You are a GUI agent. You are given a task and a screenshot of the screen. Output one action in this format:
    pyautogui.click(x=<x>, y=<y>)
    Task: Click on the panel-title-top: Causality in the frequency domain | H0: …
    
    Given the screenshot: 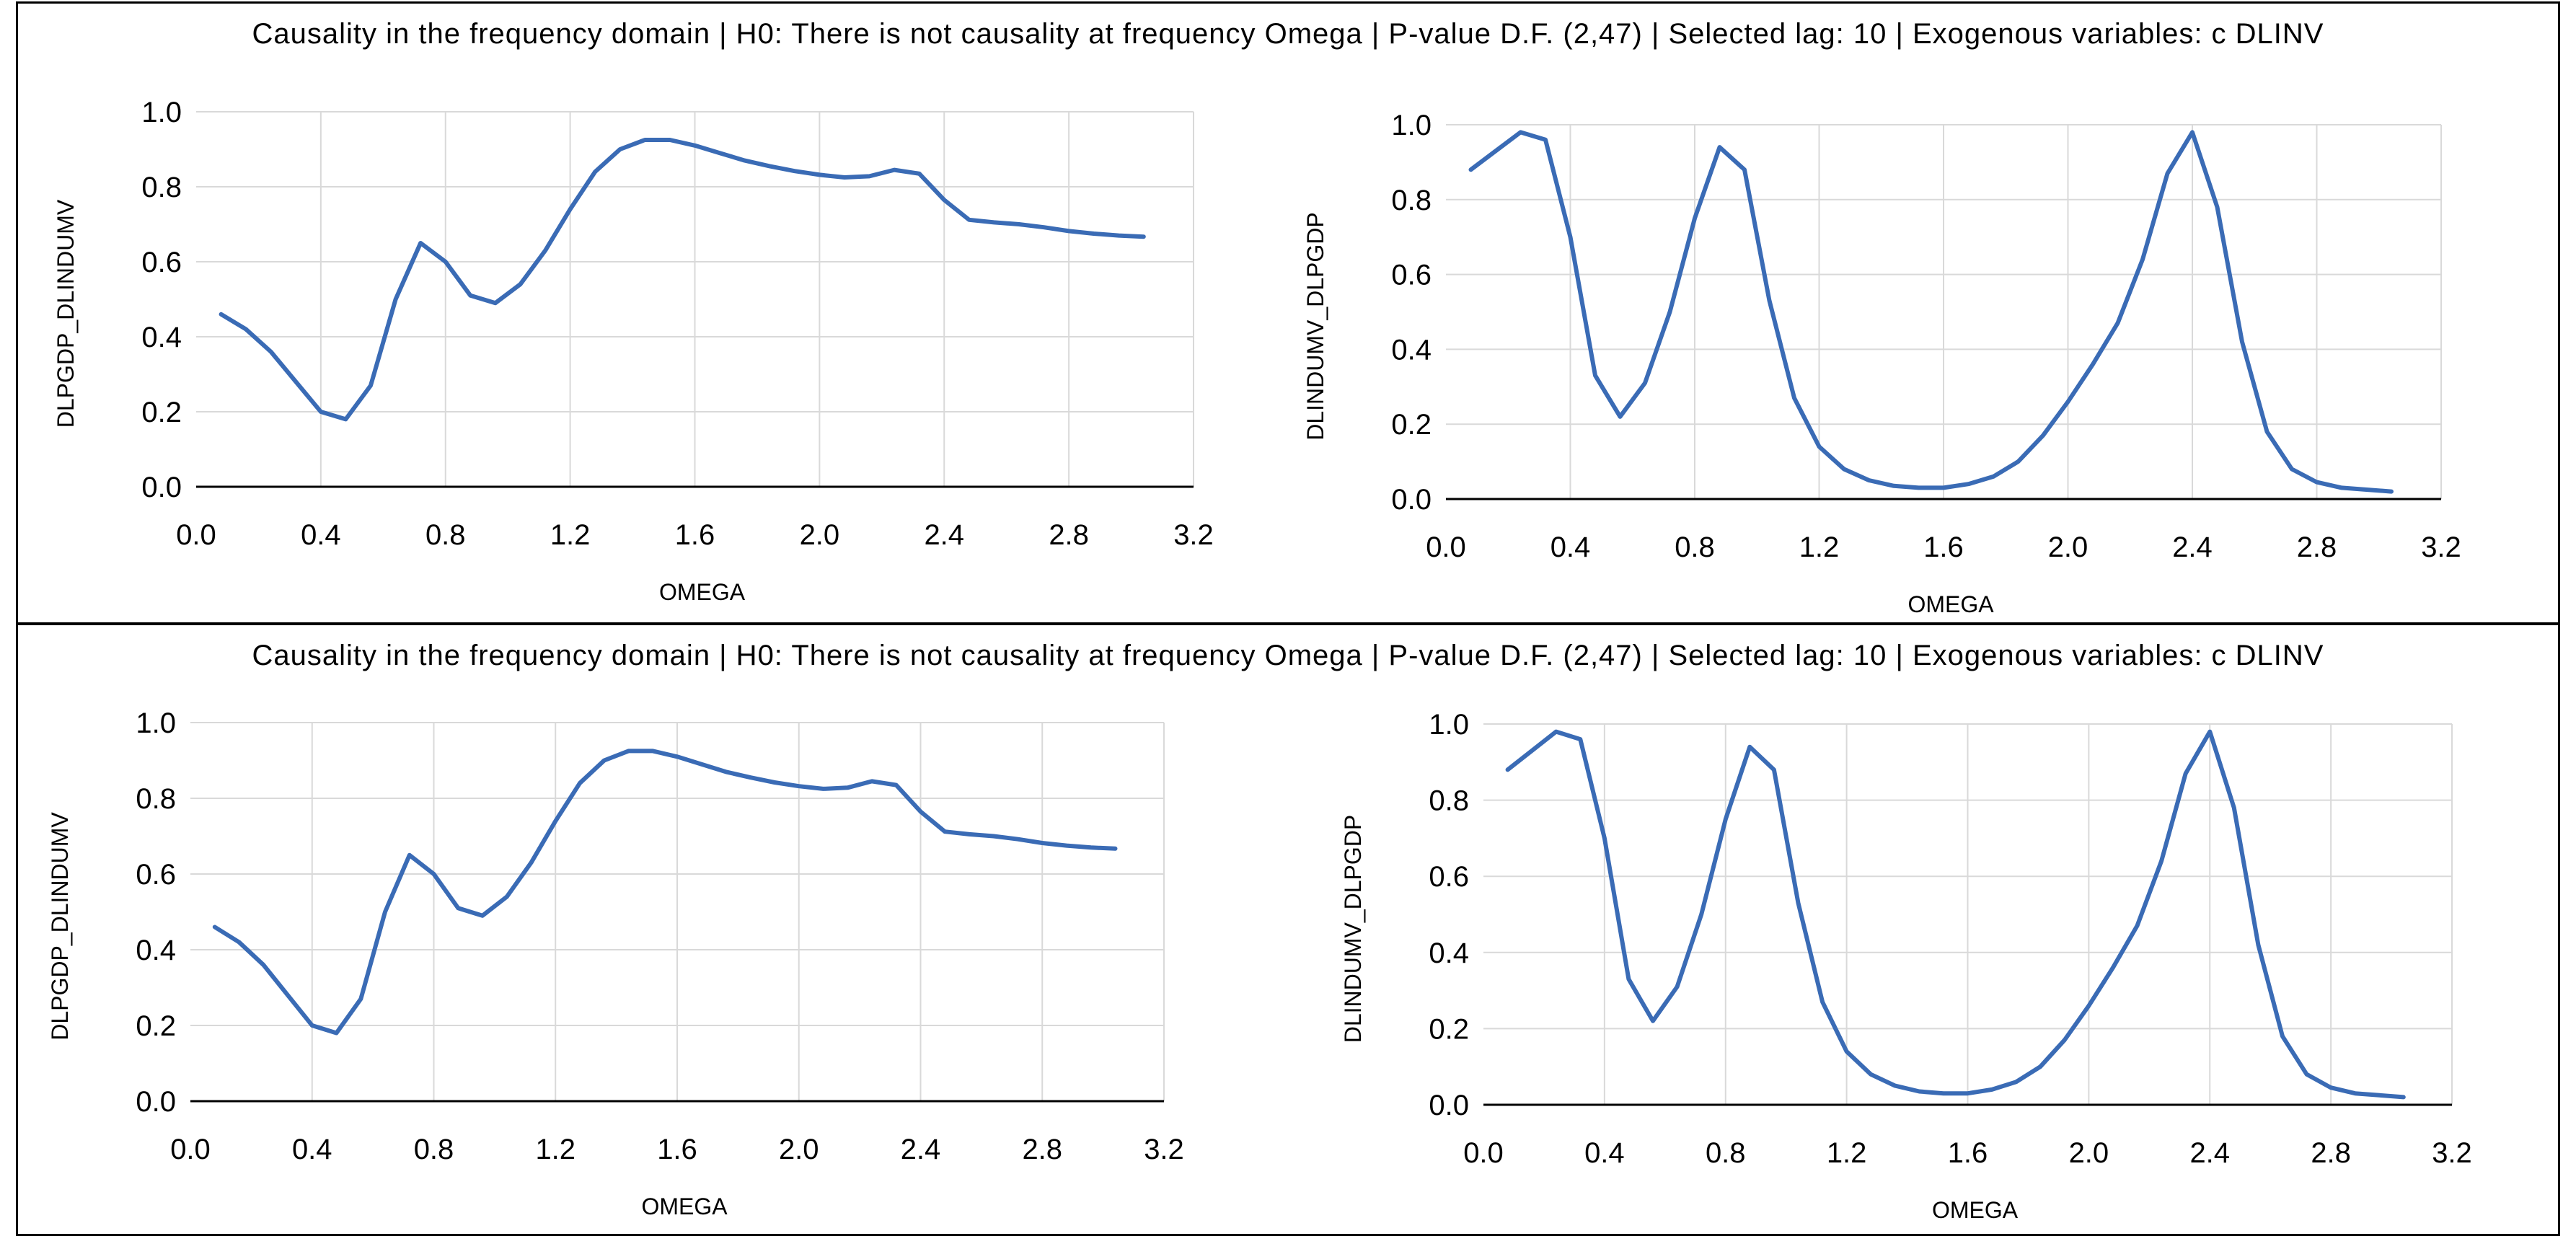 What is the action you would take?
    pyautogui.click(x=1288, y=34)
    